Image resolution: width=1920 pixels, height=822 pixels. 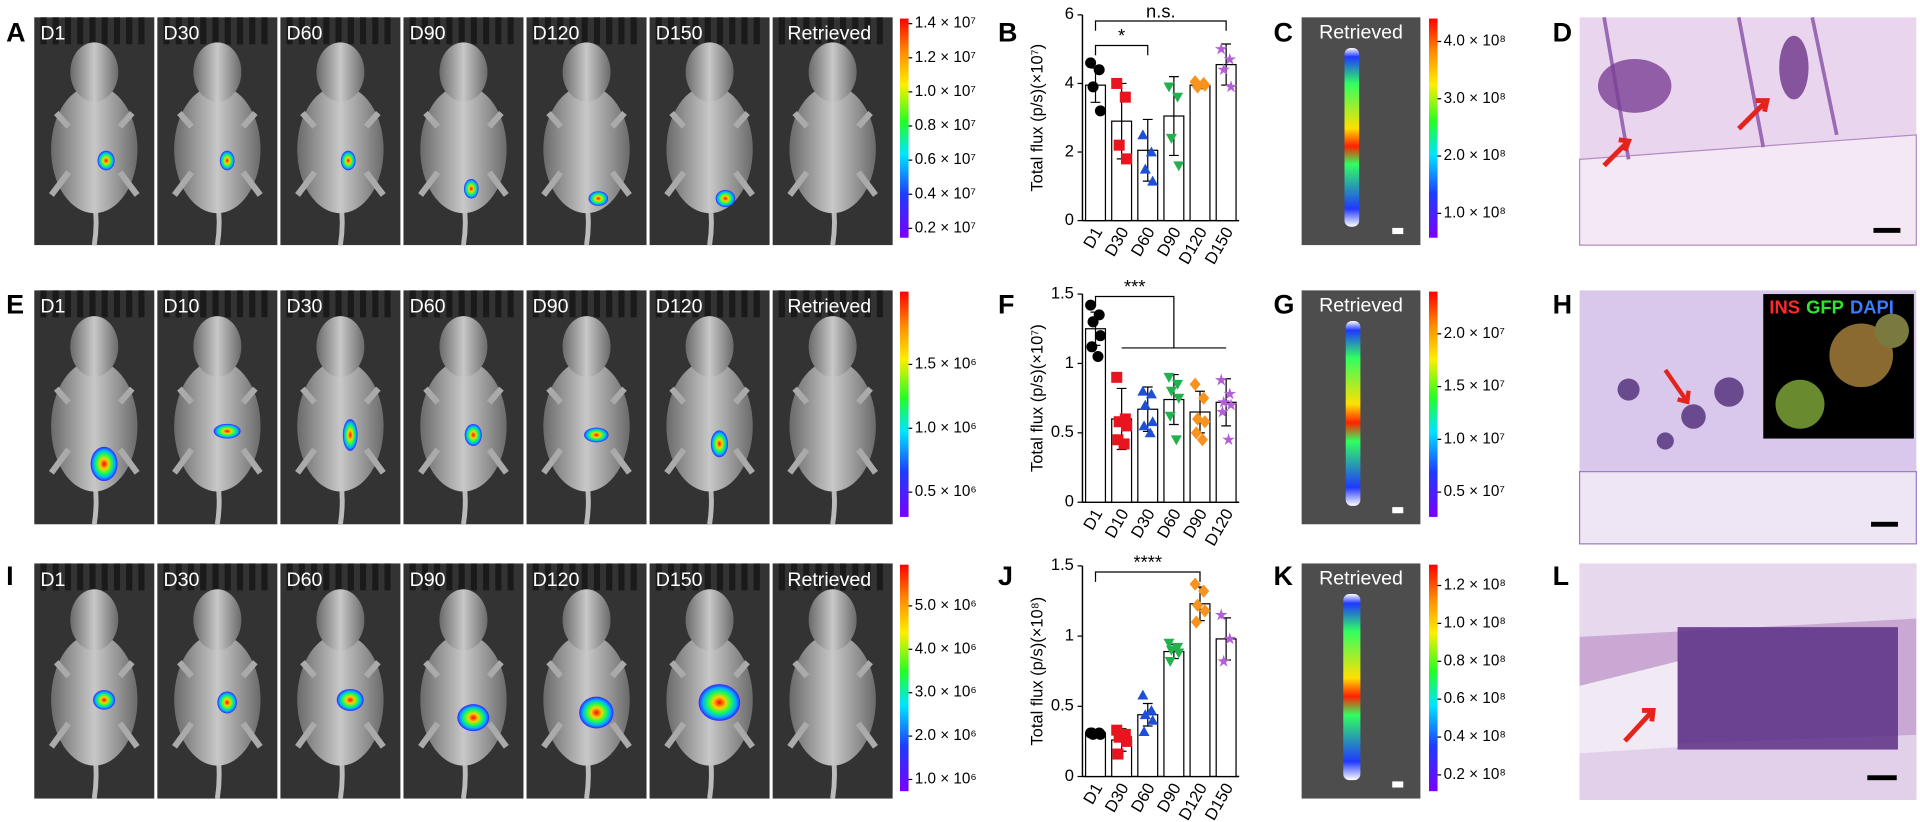 What do you see at coordinates (94, 681) in the screenshot?
I see `mouse-image: D1` at bounding box center [94, 681].